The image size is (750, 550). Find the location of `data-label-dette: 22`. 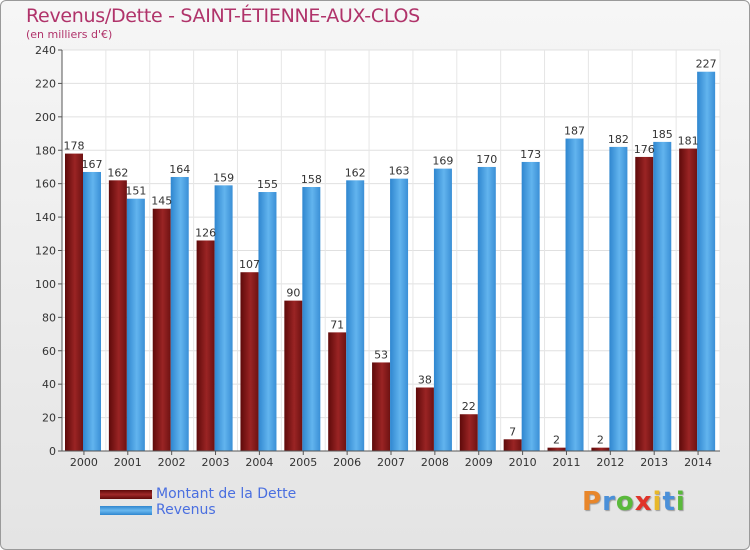

data-label-dette: 22 is located at coordinates (469, 406).